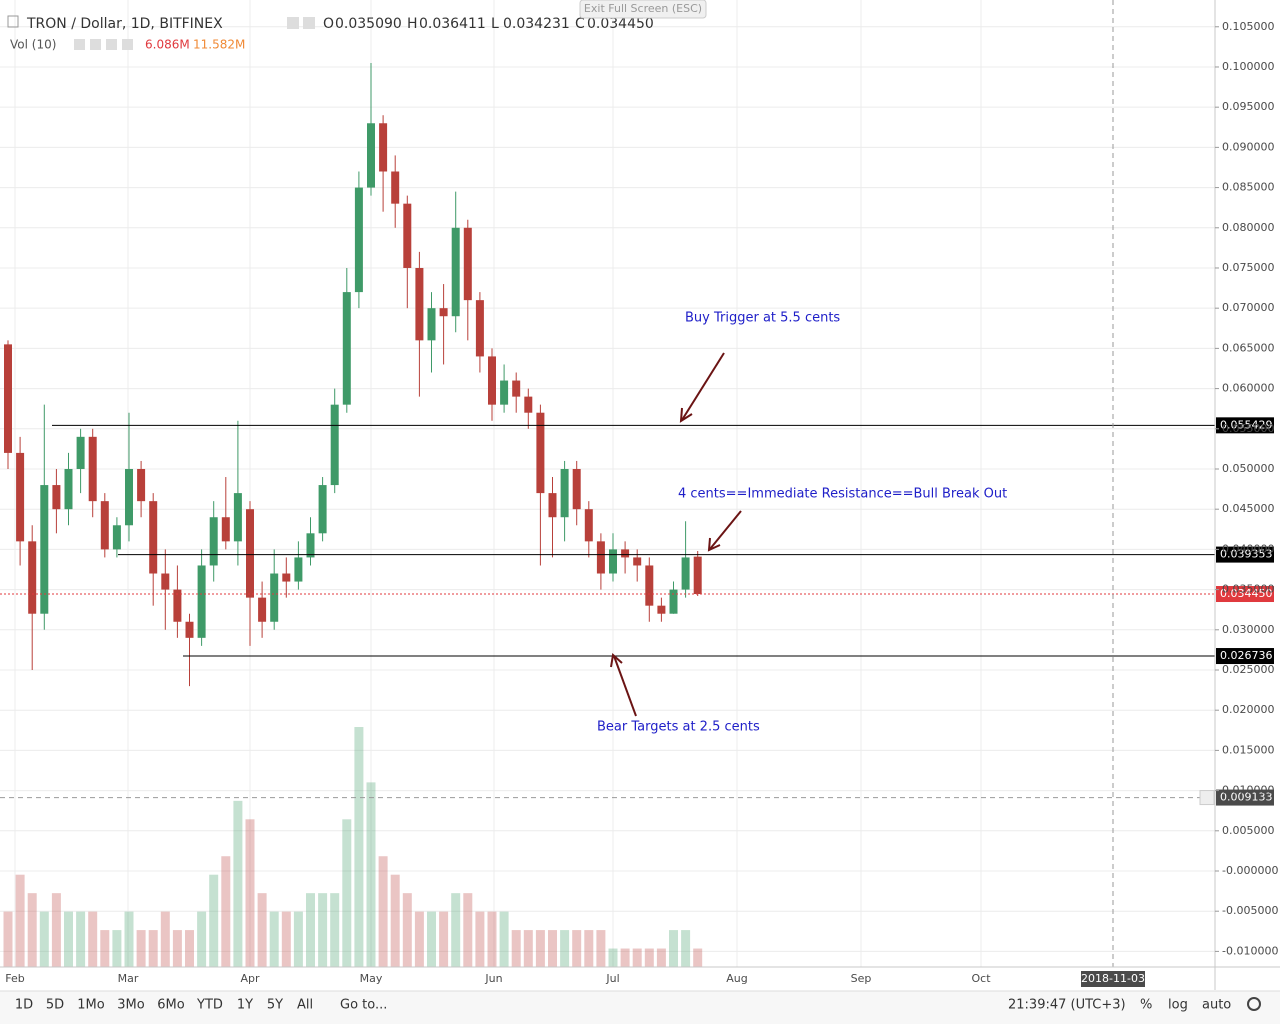  Describe the element at coordinates (452, 24) in the screenshot. I see `ohlc-value: 0.036411` at that location.